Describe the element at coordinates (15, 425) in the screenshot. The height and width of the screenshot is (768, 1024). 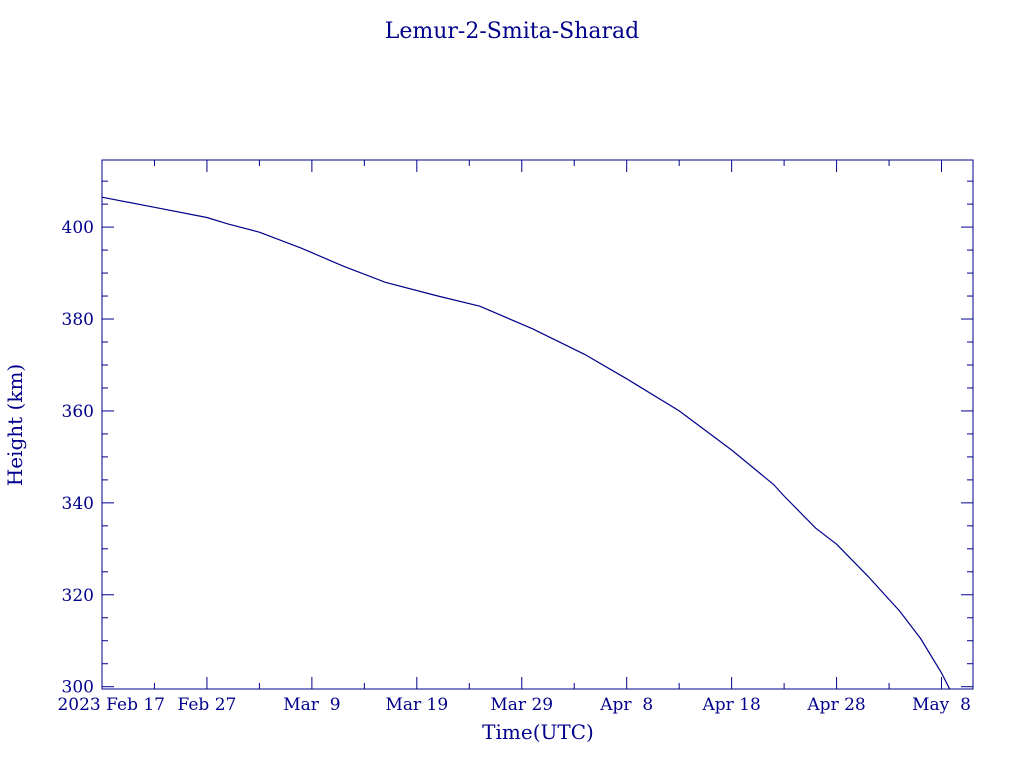
I see `y-axis-label: Height (km)` at that location.